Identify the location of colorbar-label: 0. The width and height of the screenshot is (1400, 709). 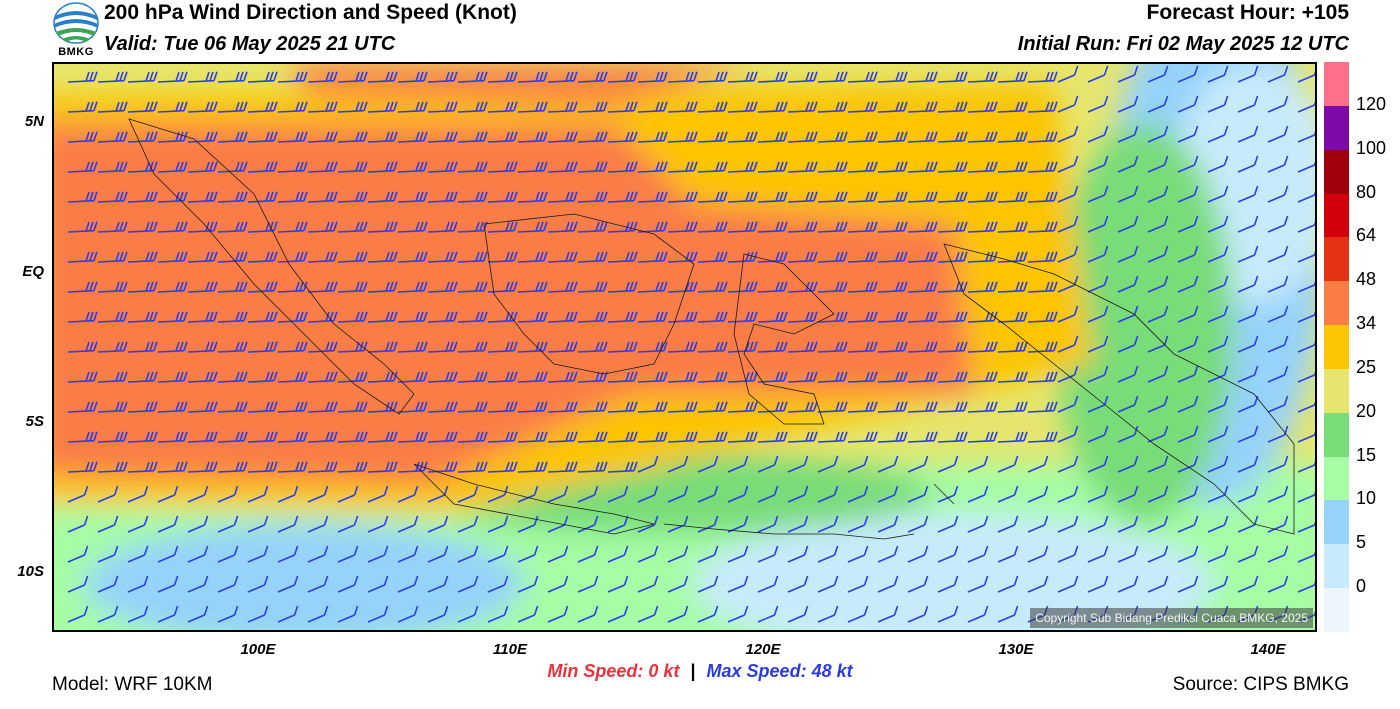
(1361, 586).